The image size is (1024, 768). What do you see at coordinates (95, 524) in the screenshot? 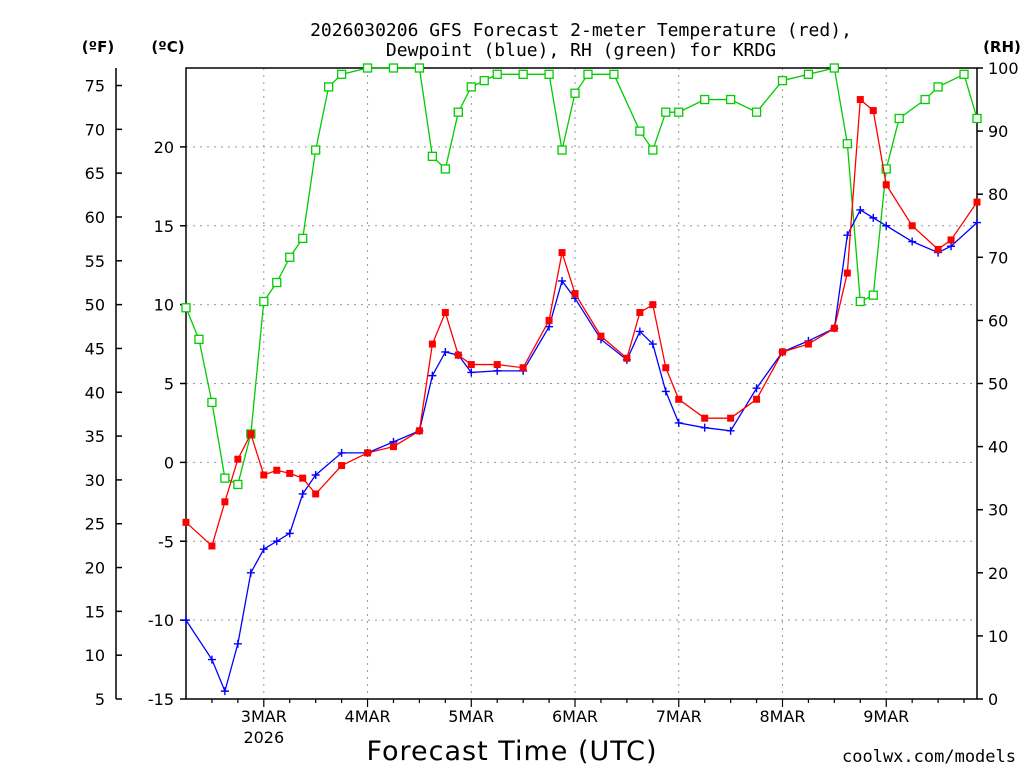
I see `tick-label-f: 25` at bounding box center [95, 524].